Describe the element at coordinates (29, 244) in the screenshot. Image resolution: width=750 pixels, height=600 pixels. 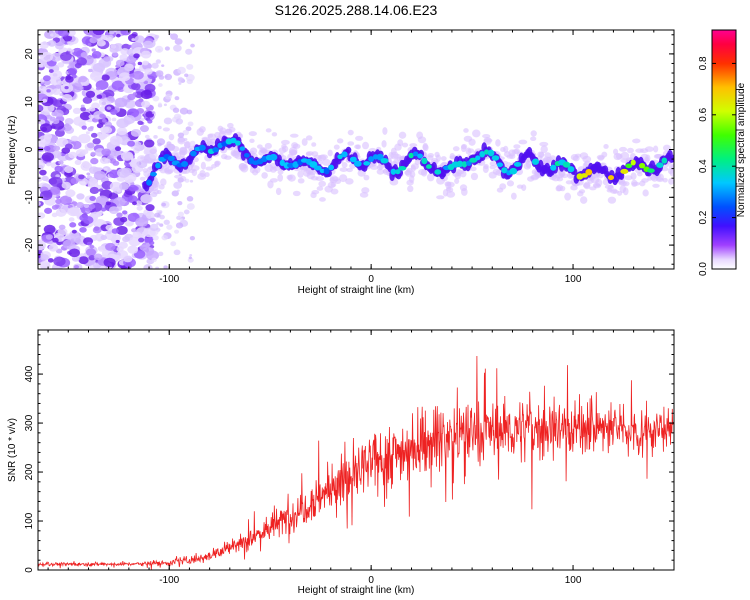
I see `spec-y-tick-label: -20` at that location.